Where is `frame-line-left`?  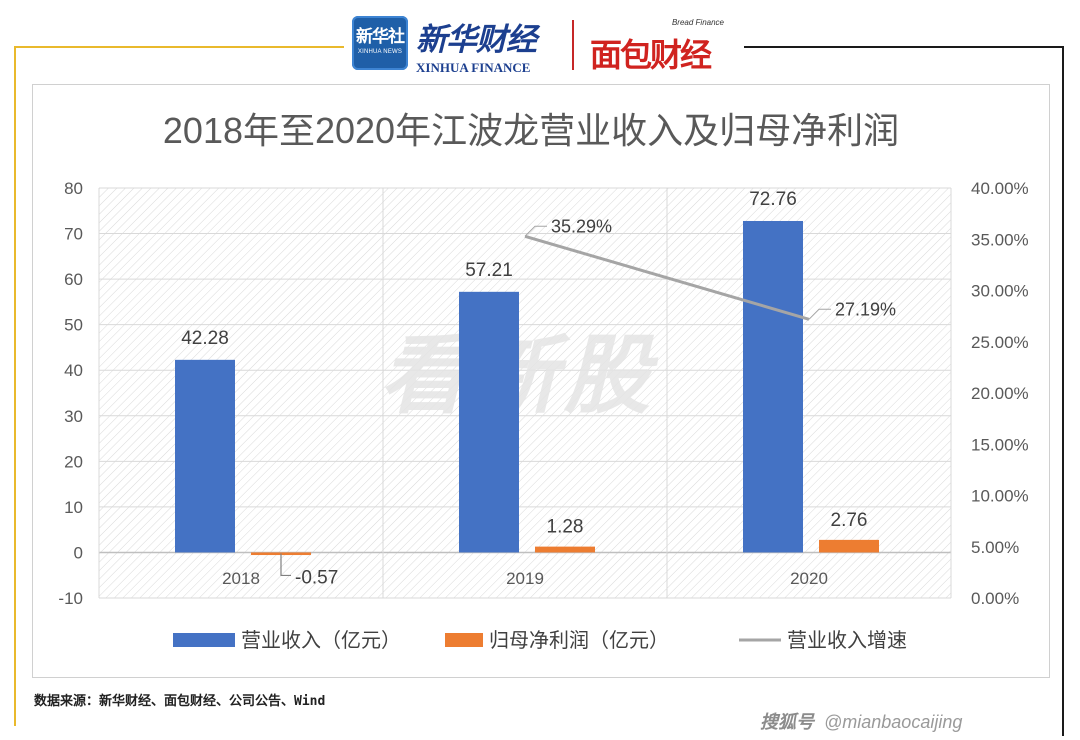 frame-line-left is located at coordinates (15, 386).